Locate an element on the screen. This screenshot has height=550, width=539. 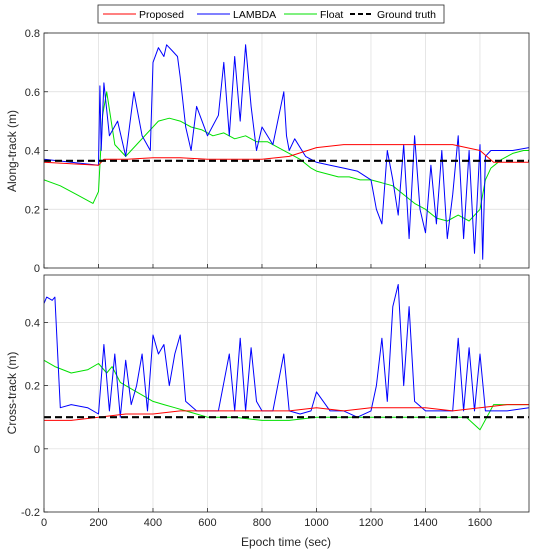
legend-label-ground-truth: Ground truth is located at coordinates (406, 15).